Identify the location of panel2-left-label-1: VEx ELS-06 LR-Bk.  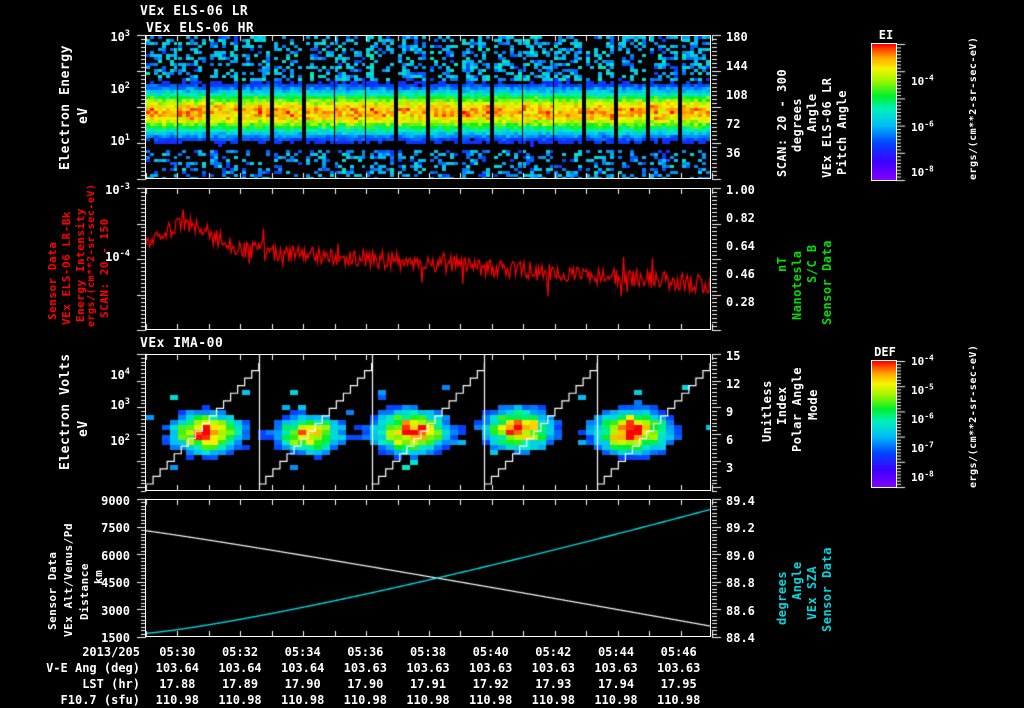
(66, 268).